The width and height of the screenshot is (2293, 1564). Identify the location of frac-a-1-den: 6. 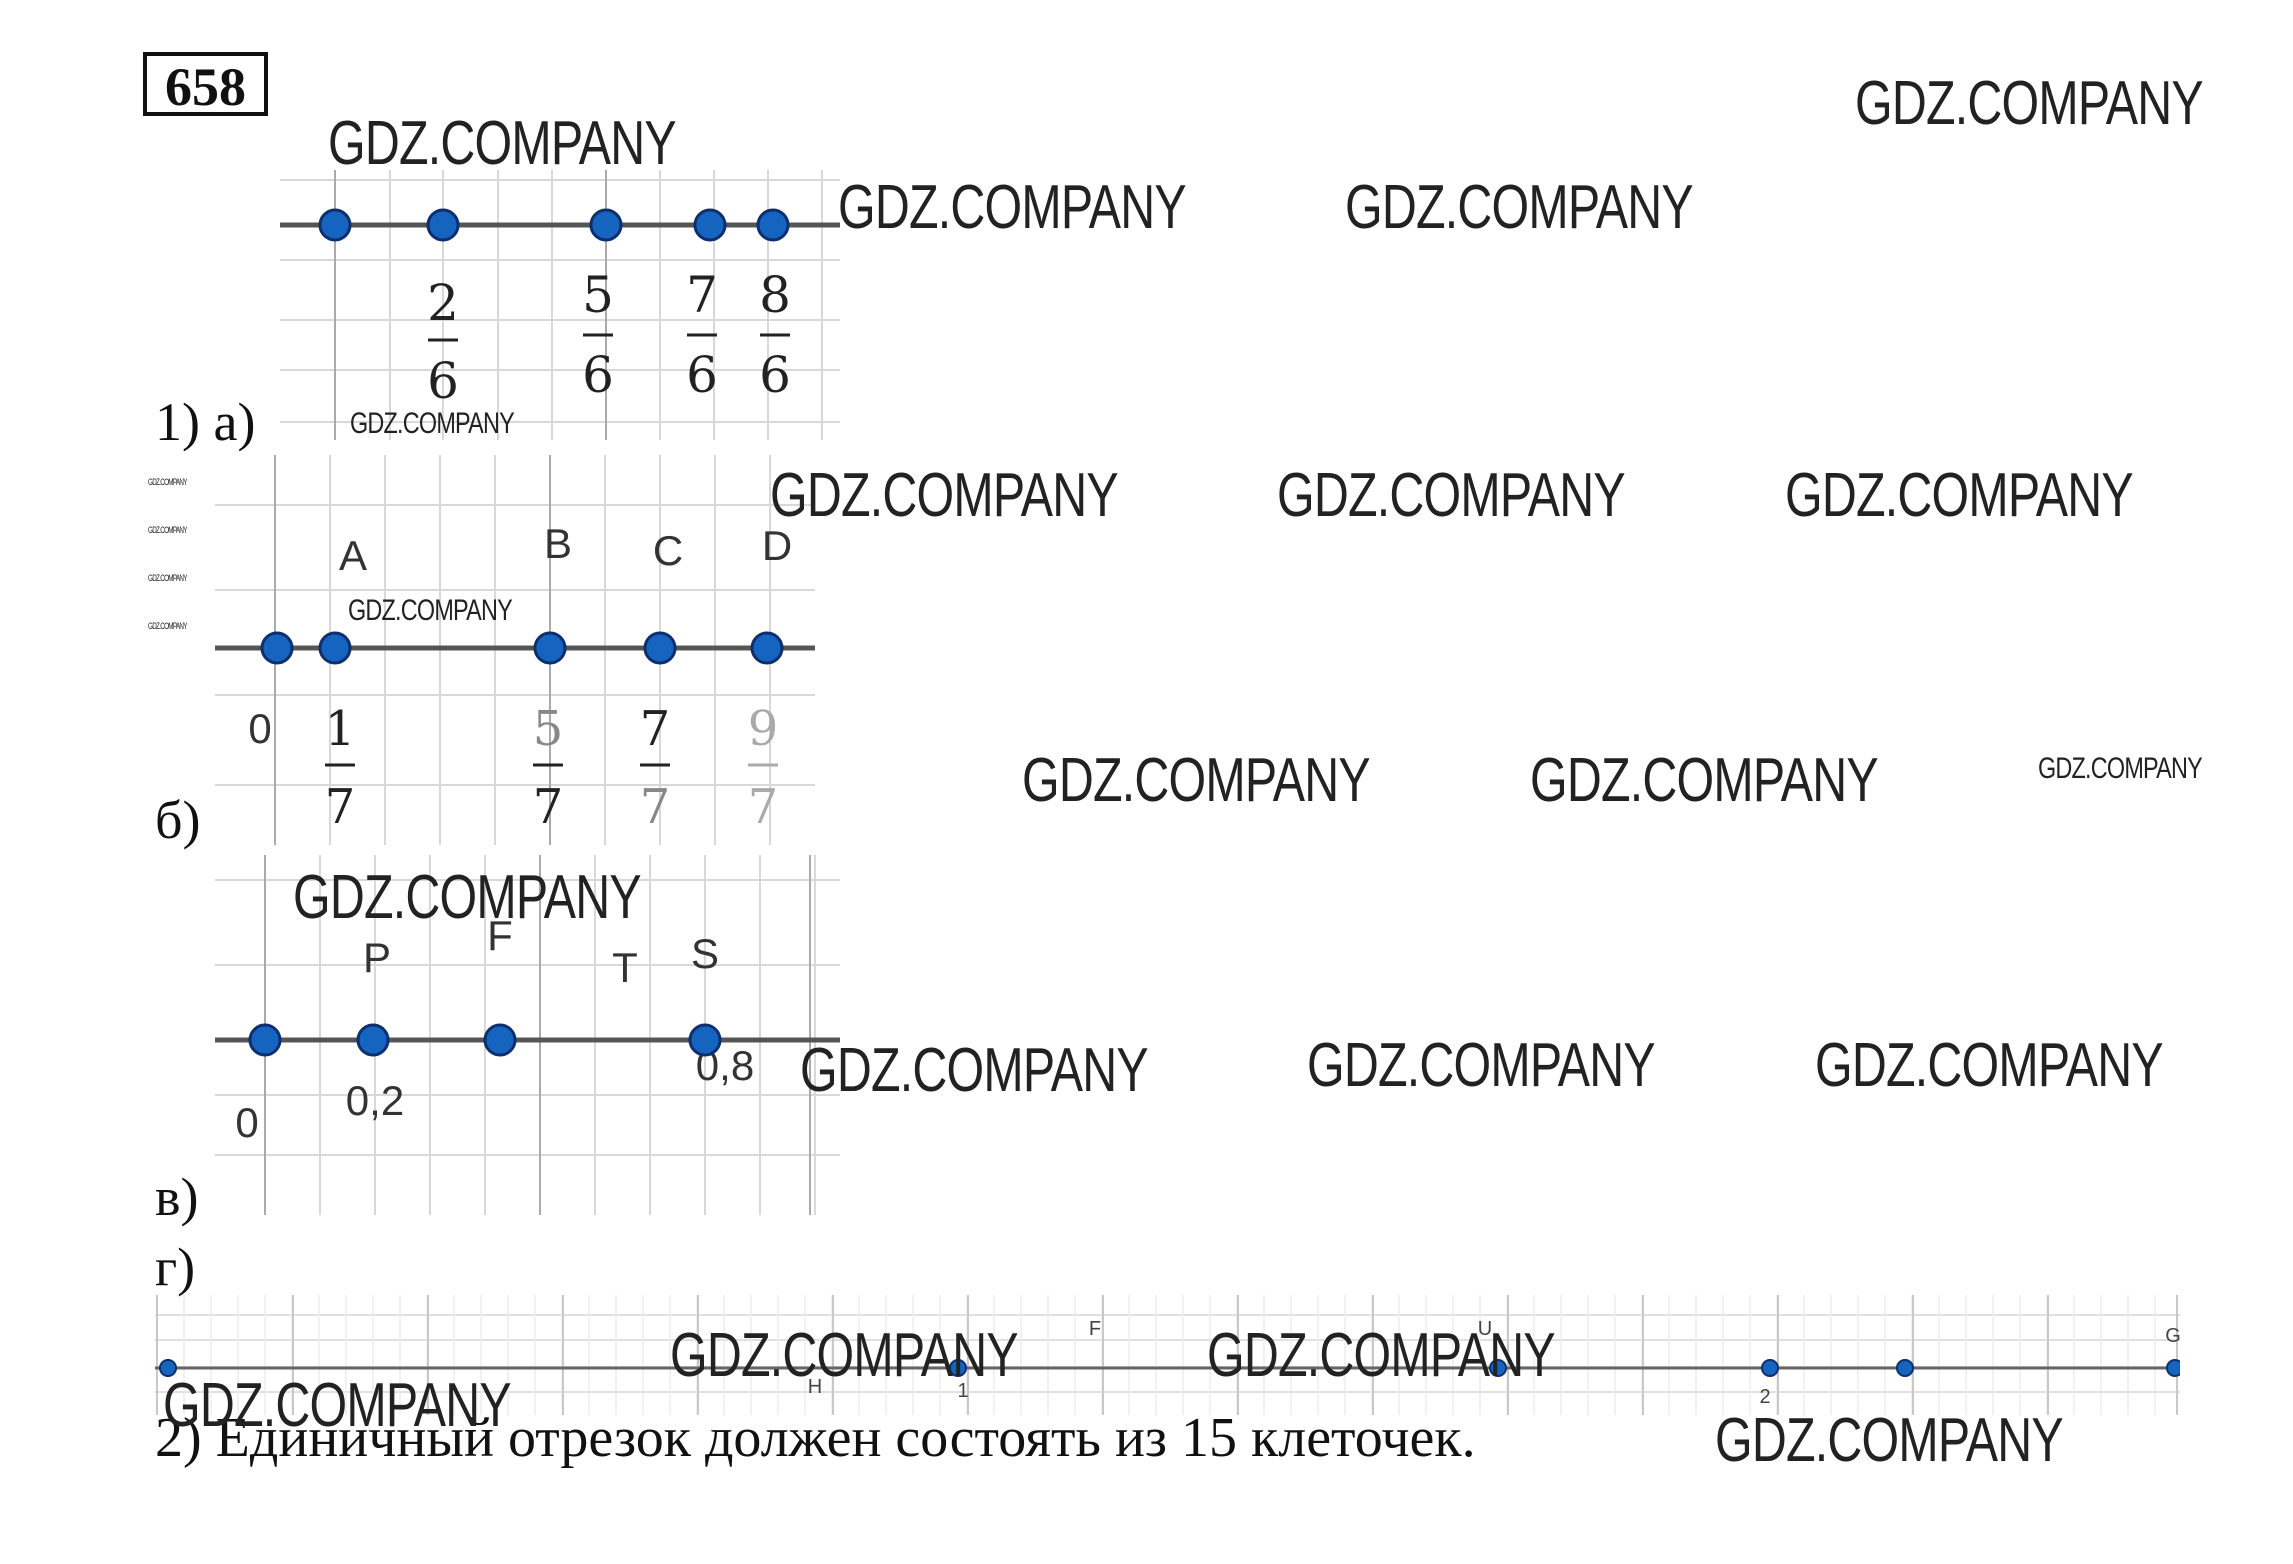
(443, 381).